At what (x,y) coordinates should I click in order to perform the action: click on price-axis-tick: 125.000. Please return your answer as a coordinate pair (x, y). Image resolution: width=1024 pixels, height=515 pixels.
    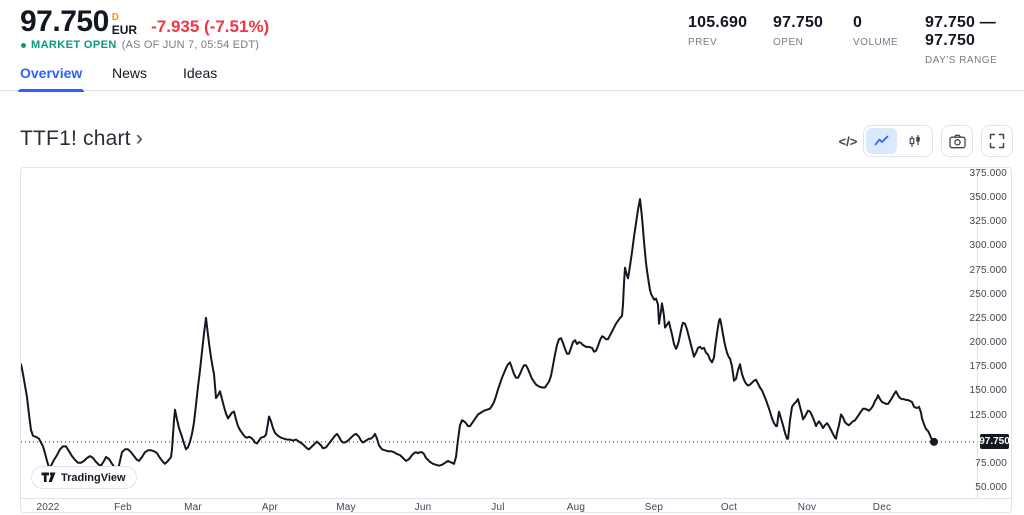
    Looking at the image, I should click on (988, 415).